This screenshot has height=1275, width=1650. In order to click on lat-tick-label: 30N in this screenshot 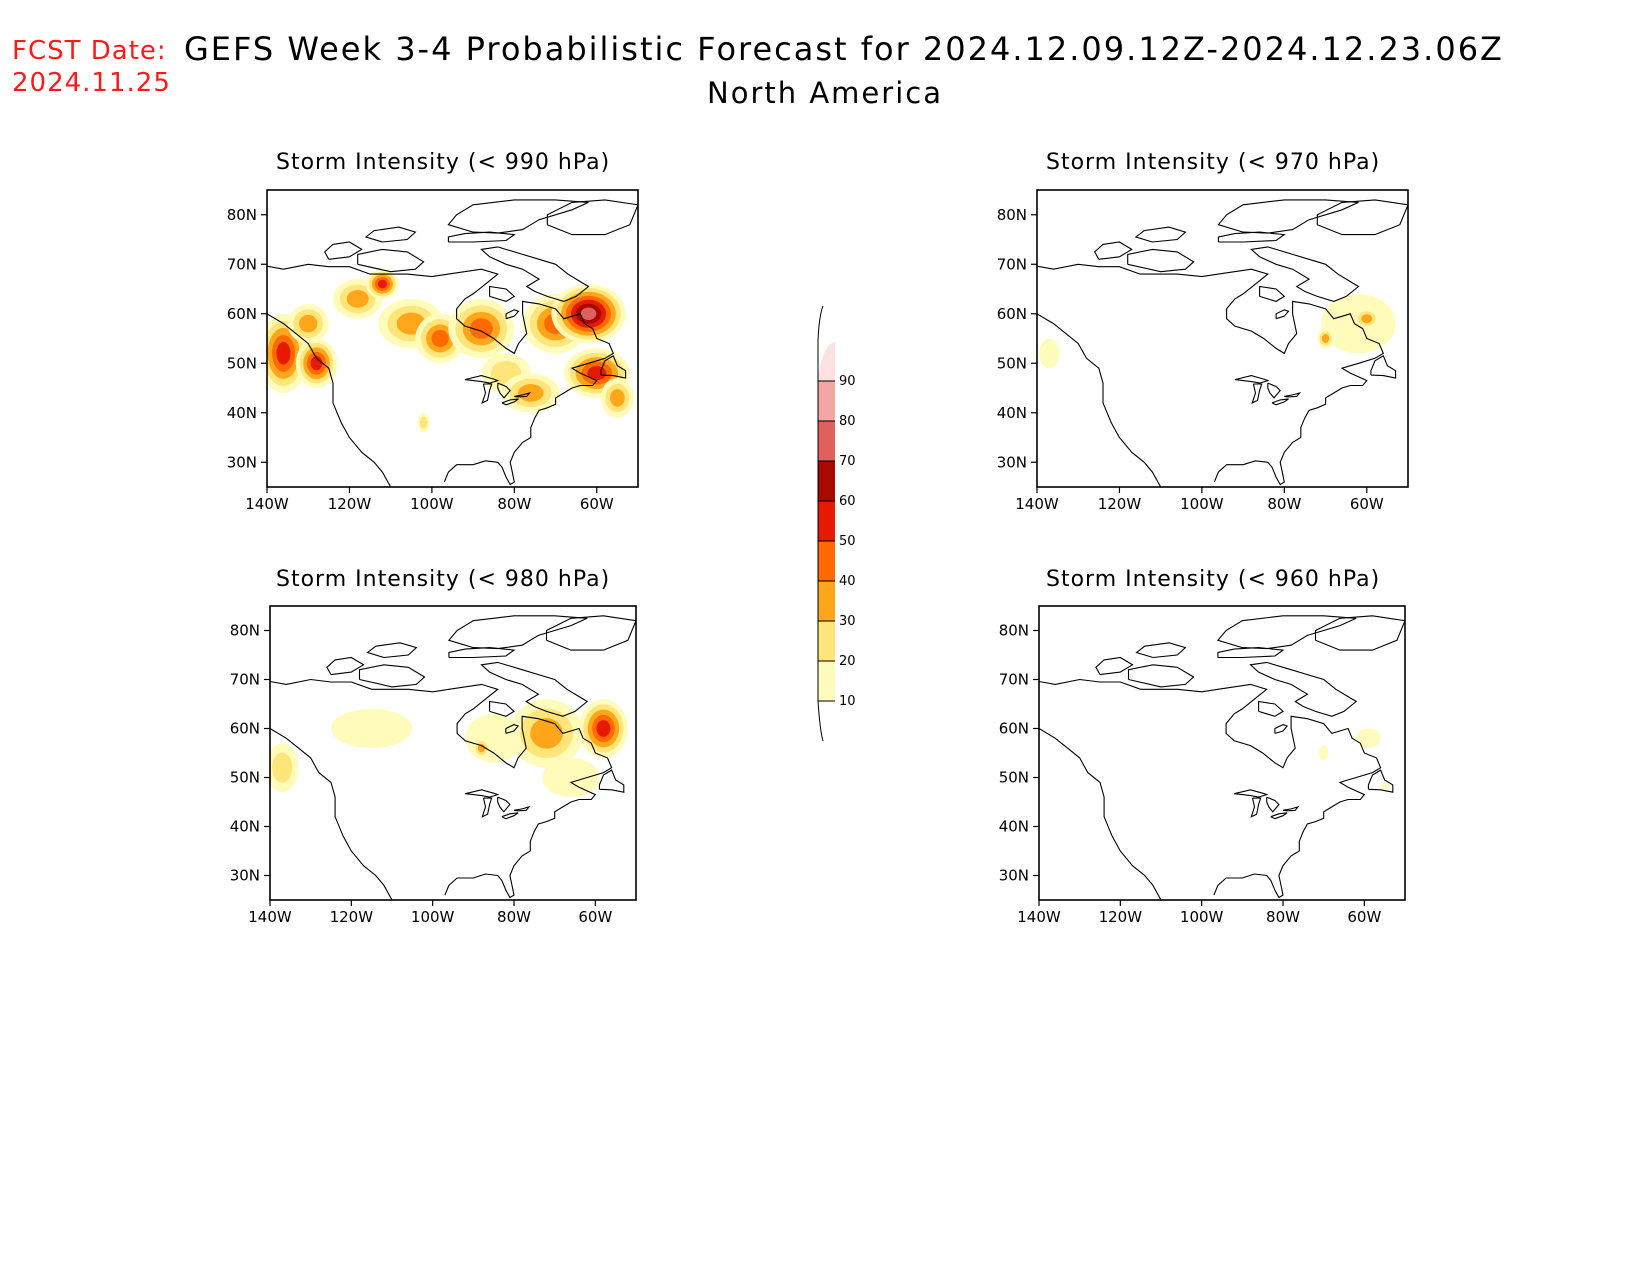, I will do `click(1014, 876)`.